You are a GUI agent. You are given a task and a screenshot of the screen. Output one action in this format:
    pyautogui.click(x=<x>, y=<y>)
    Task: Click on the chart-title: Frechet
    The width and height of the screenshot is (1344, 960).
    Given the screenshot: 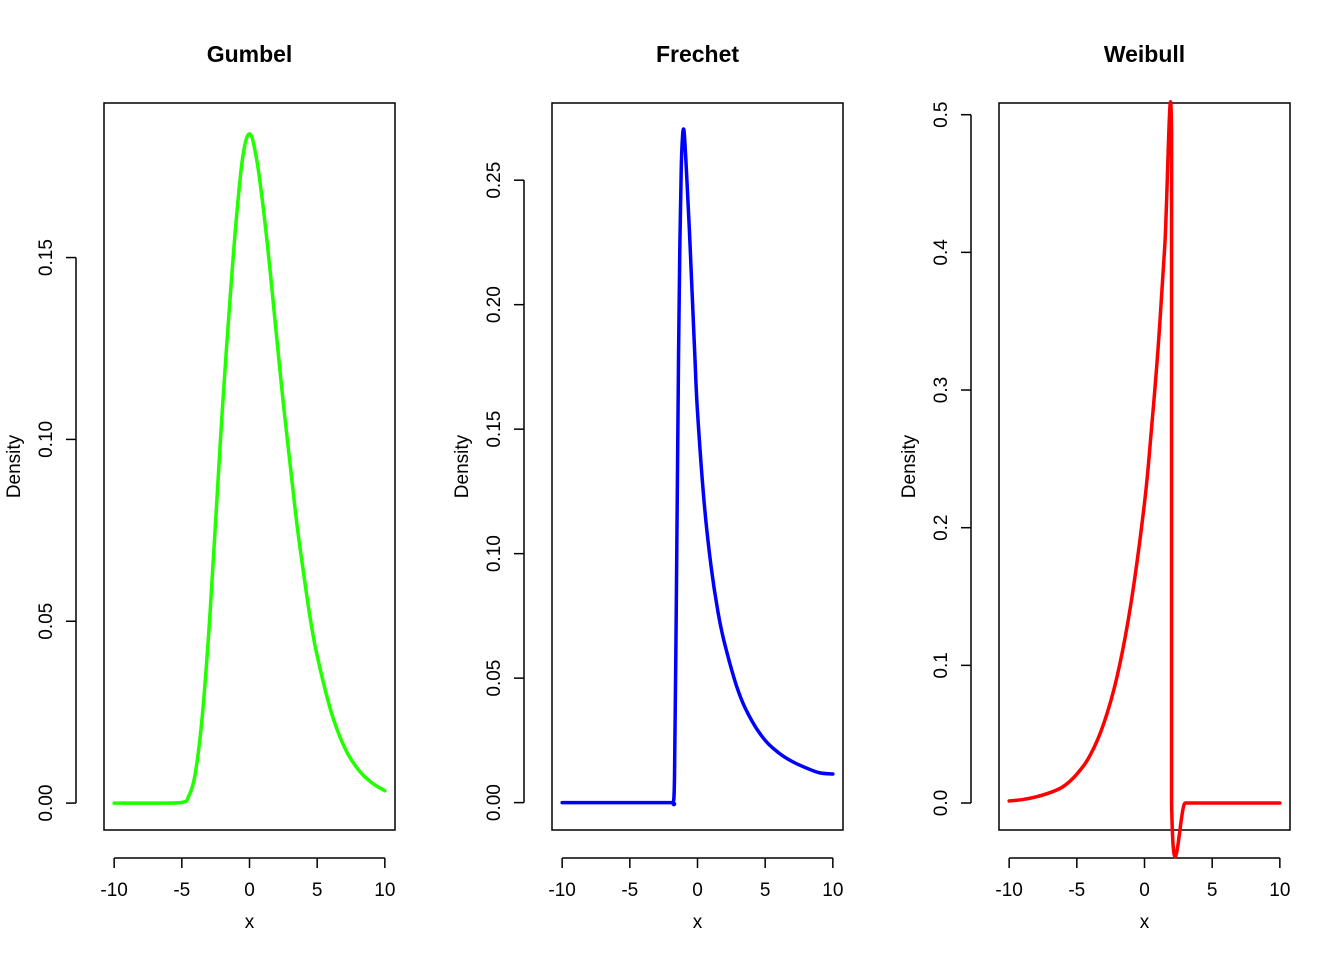 What is the action you would take?
    pyautogui.click(x=697, y=54)
    